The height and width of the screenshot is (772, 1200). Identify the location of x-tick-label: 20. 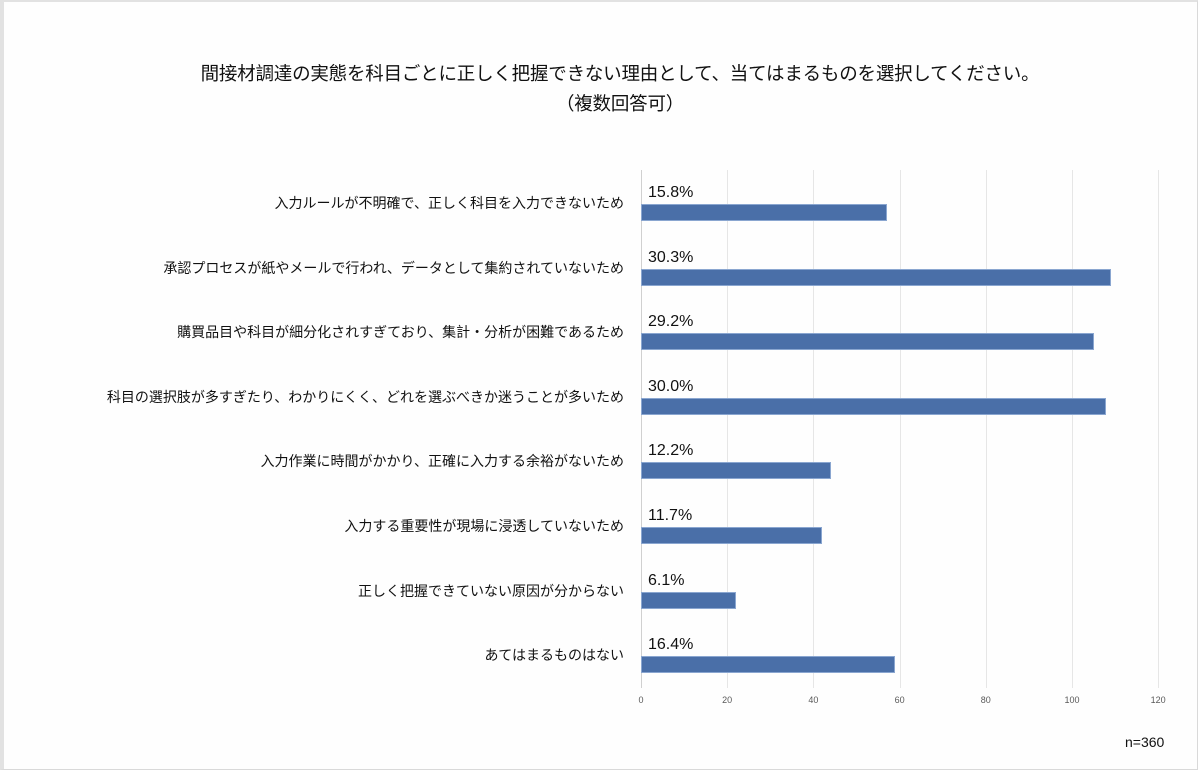
(727, 700).